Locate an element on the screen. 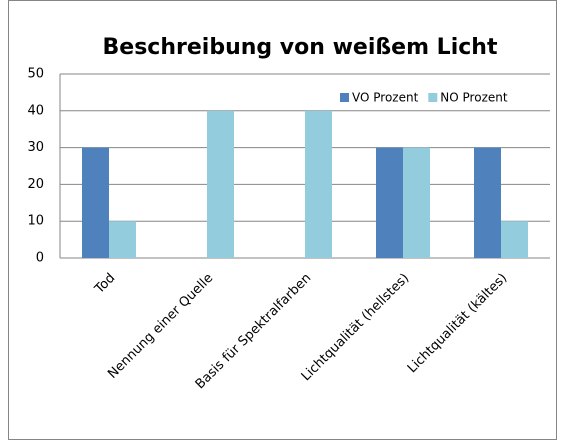 The width and height of the screenshot is (566, 446). legend-label: VO Prozent is located at coordinates (385, 98).